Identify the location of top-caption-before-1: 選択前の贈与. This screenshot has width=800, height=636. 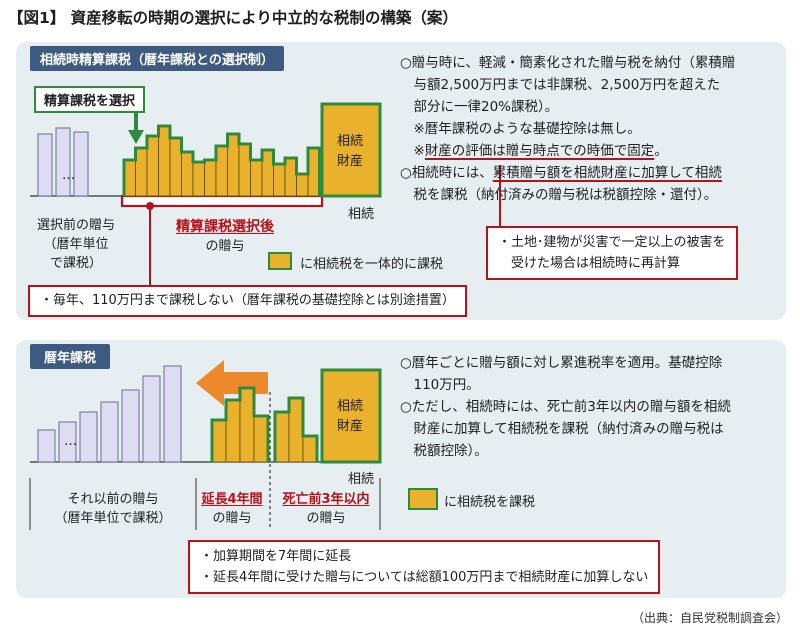
(75, 225).